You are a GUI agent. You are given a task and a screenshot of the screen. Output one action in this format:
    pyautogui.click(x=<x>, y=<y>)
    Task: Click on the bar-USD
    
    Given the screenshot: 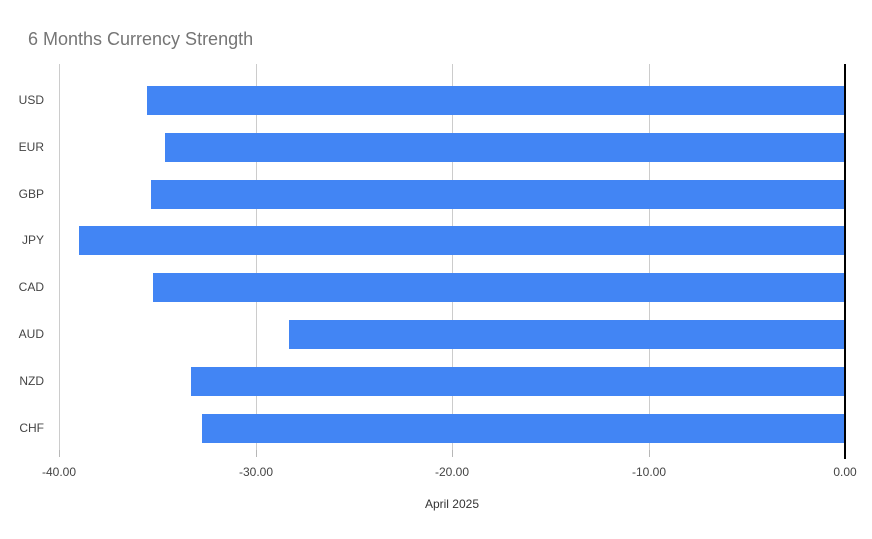 What is the action you would take?
    pyautogui.click(x=495, y=100)
    